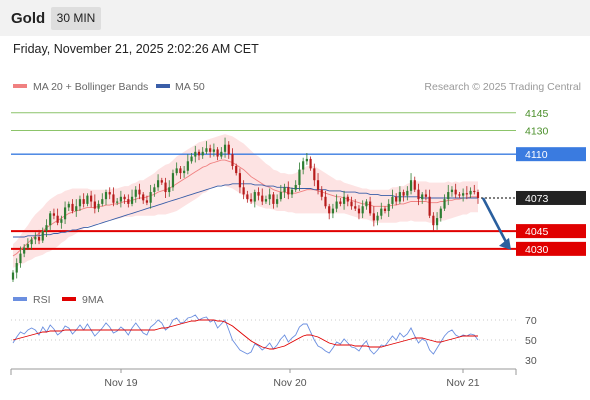  Describe the element at coordinates (502, 87) in the screenshot. I see `chart-credit: Research © 2025 Trading Central` at that location.